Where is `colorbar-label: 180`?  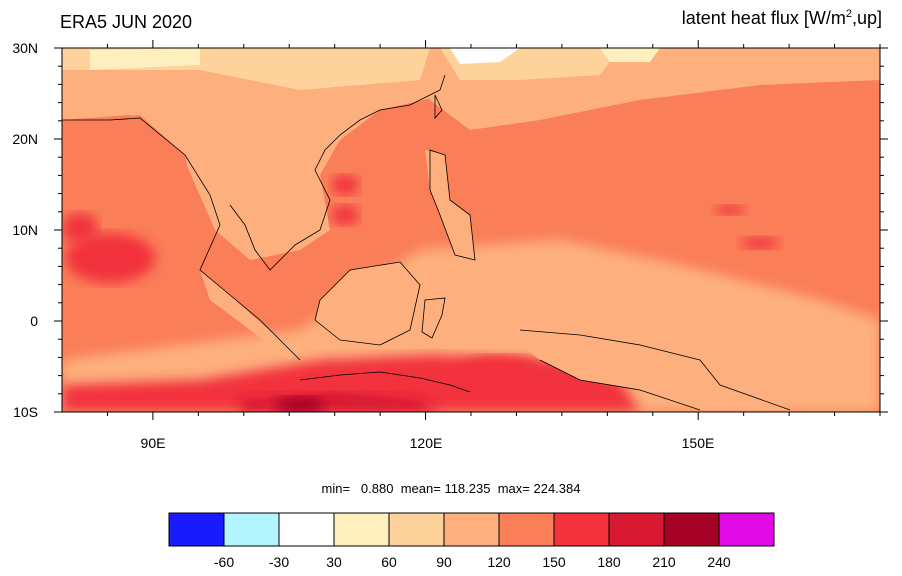 colorbar-label: 180 is located at coordinates (609, 562).